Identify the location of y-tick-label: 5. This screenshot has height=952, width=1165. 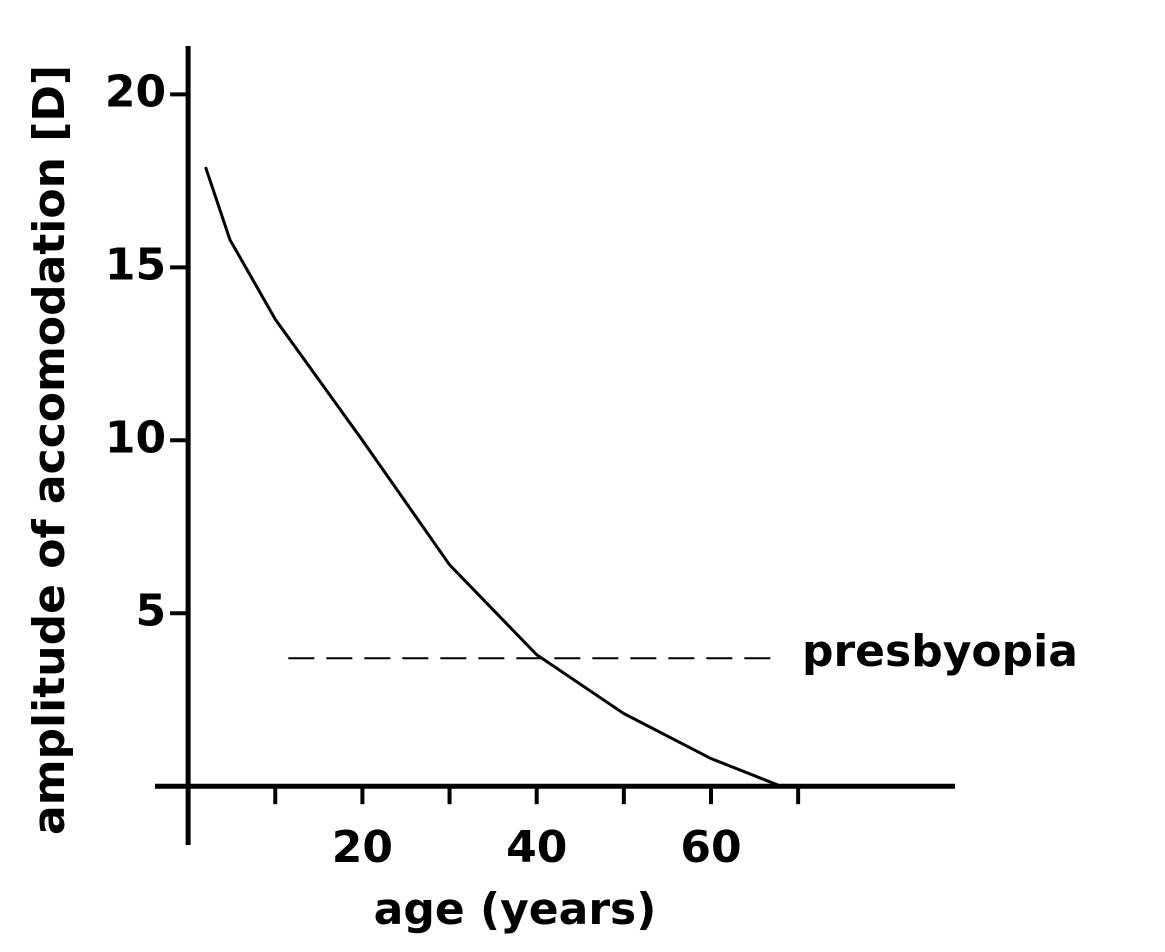
(150, 610).